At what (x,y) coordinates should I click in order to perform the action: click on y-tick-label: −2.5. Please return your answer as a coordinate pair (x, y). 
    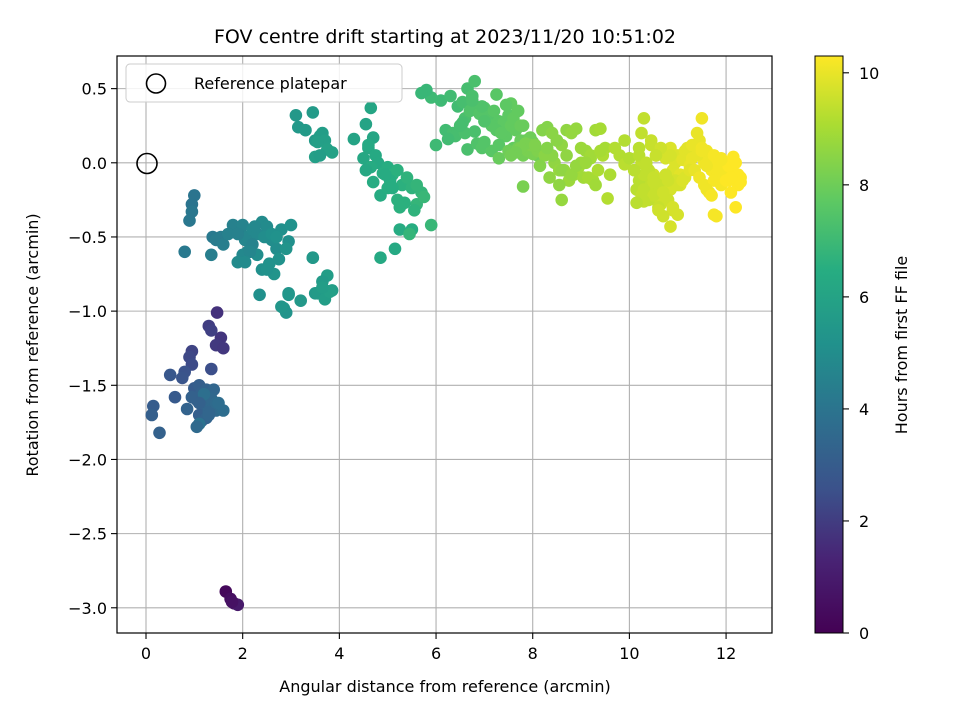
    Looking at the image, I should click on (87, 534).